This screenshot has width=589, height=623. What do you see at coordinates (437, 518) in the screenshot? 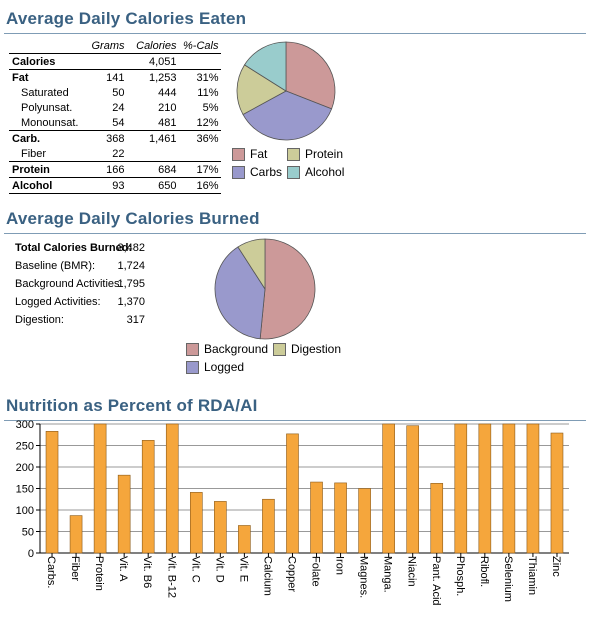
I see `bar-pant-acid` at bounding box center [437, 518].